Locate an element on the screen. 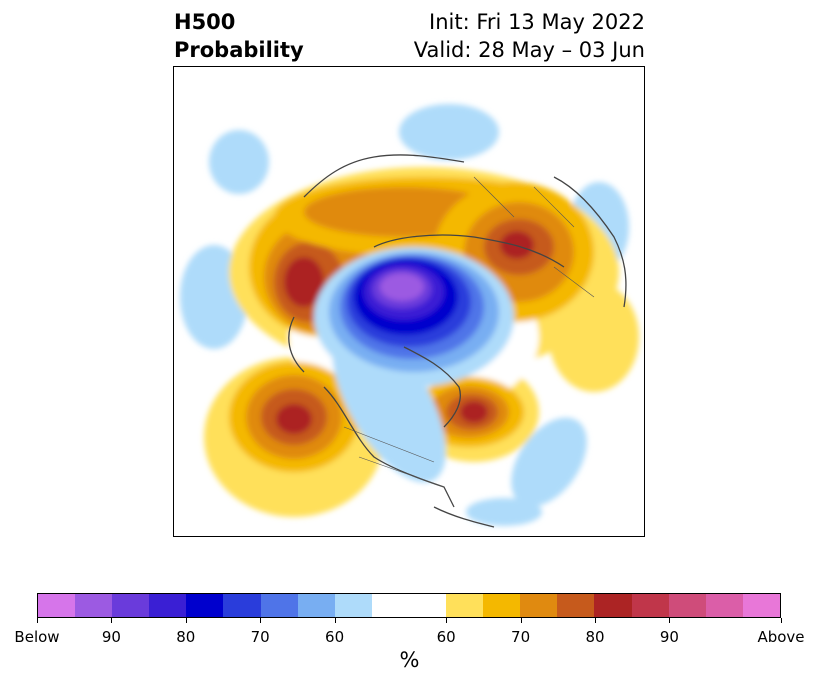  border-us-mexico is located at coordinates (401, 472).